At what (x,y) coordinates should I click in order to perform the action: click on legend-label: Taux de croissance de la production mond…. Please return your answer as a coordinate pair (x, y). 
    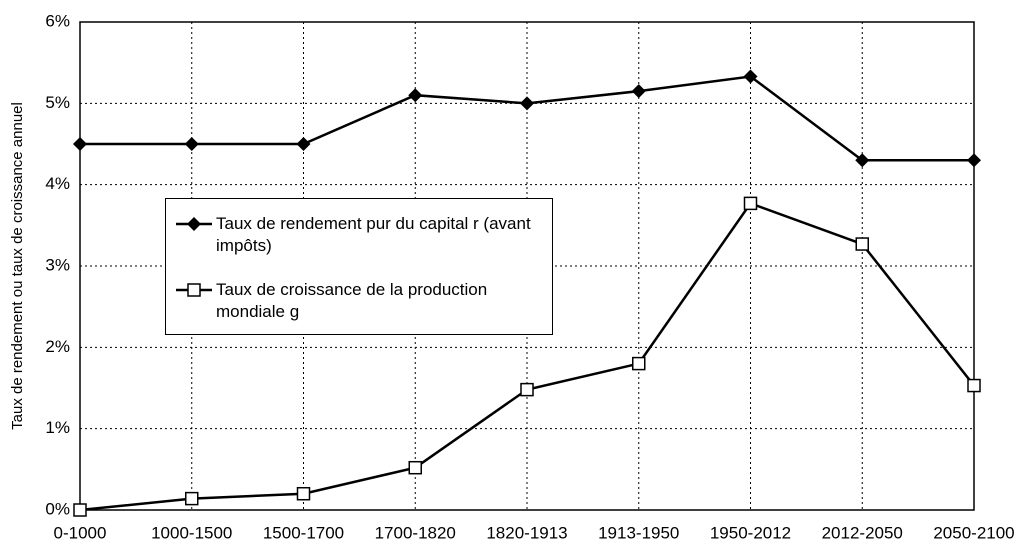
    Looking at the image, I should click on (352, 300).